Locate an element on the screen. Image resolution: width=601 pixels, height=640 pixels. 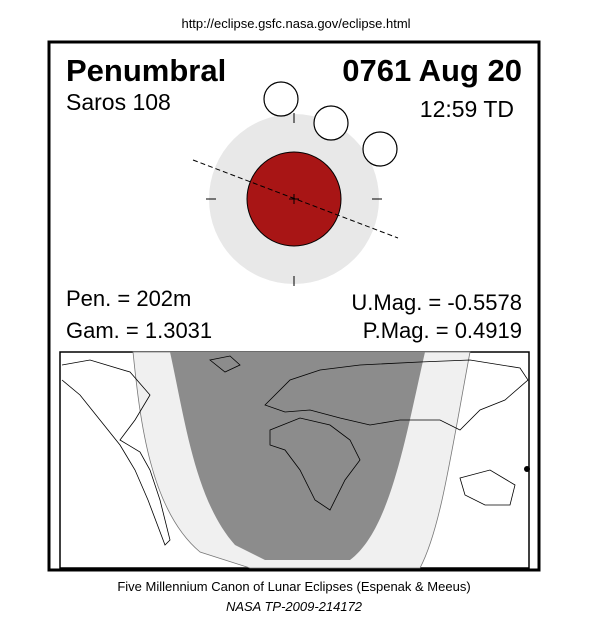
gamma: Gam. = 1.3031 is located at coordinates (139, 330).